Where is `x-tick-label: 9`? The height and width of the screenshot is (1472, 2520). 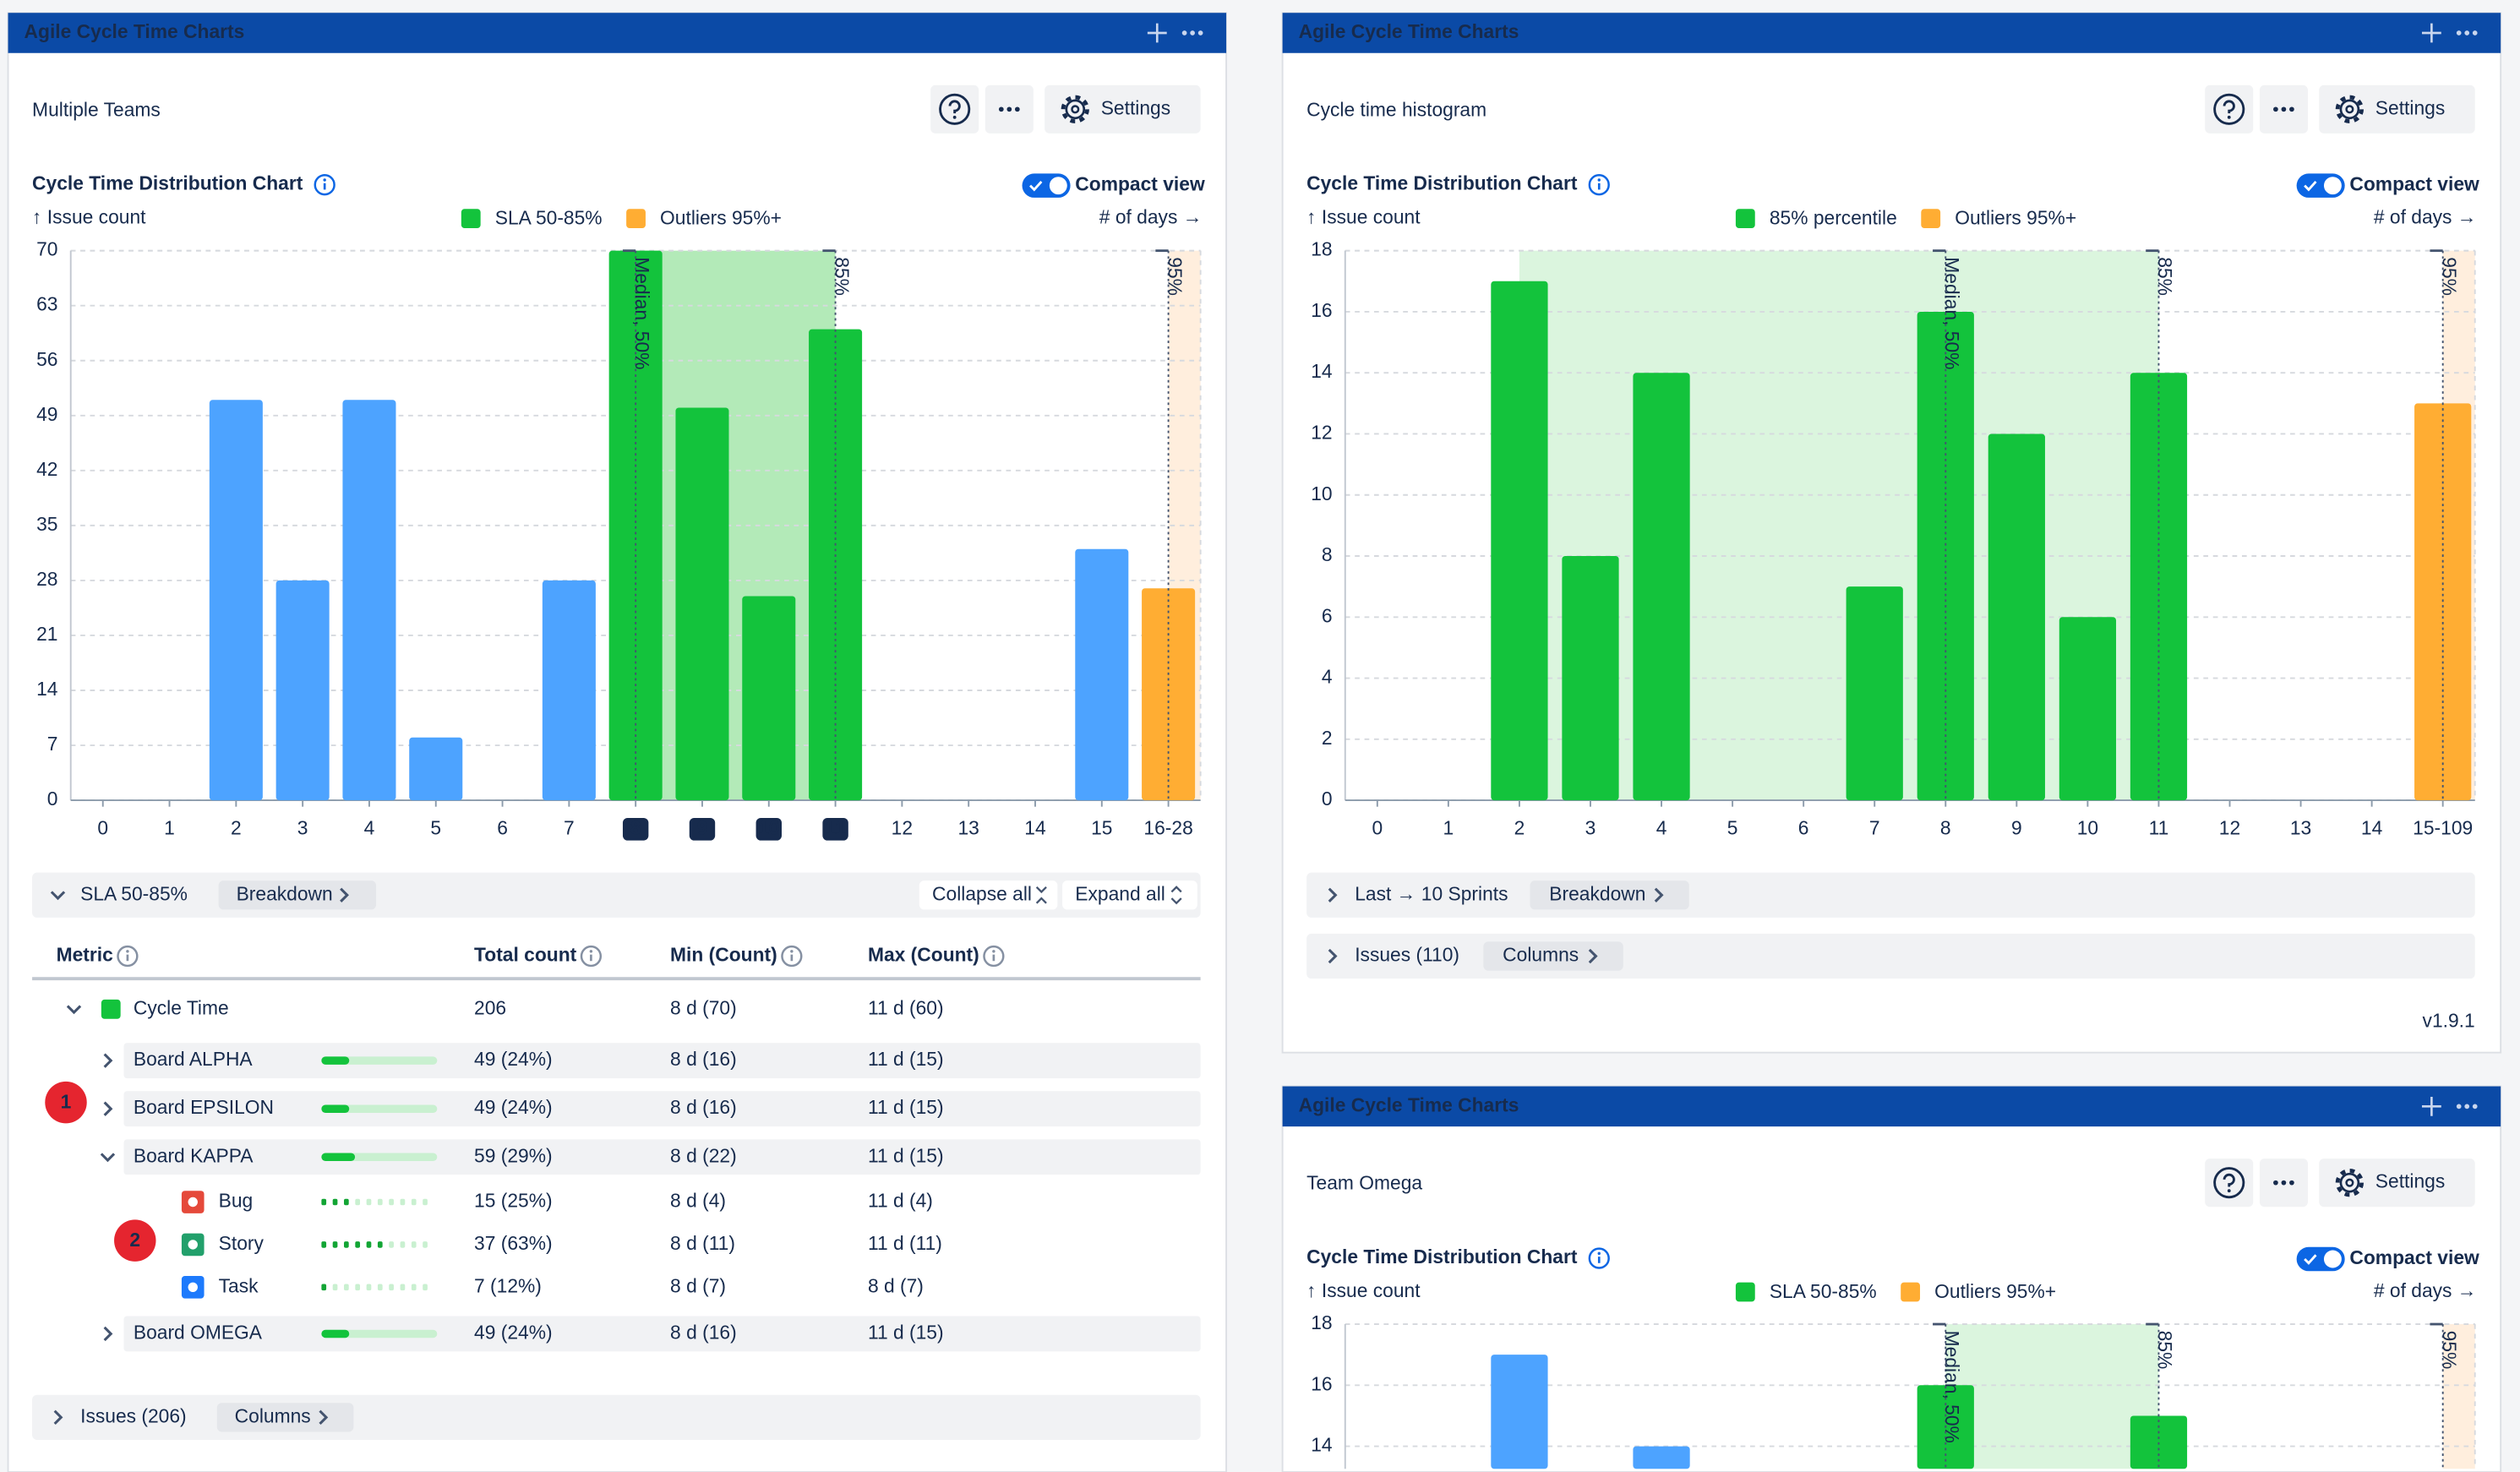
x-tick-label: 9 is located at coordinates (2016, 827).